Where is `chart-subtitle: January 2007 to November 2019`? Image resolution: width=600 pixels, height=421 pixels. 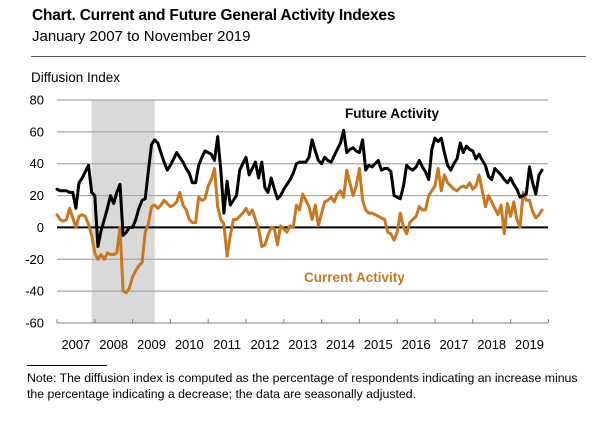 chart-subtitle: January 2007 to November 2019 is located at coordinates (141, 36).